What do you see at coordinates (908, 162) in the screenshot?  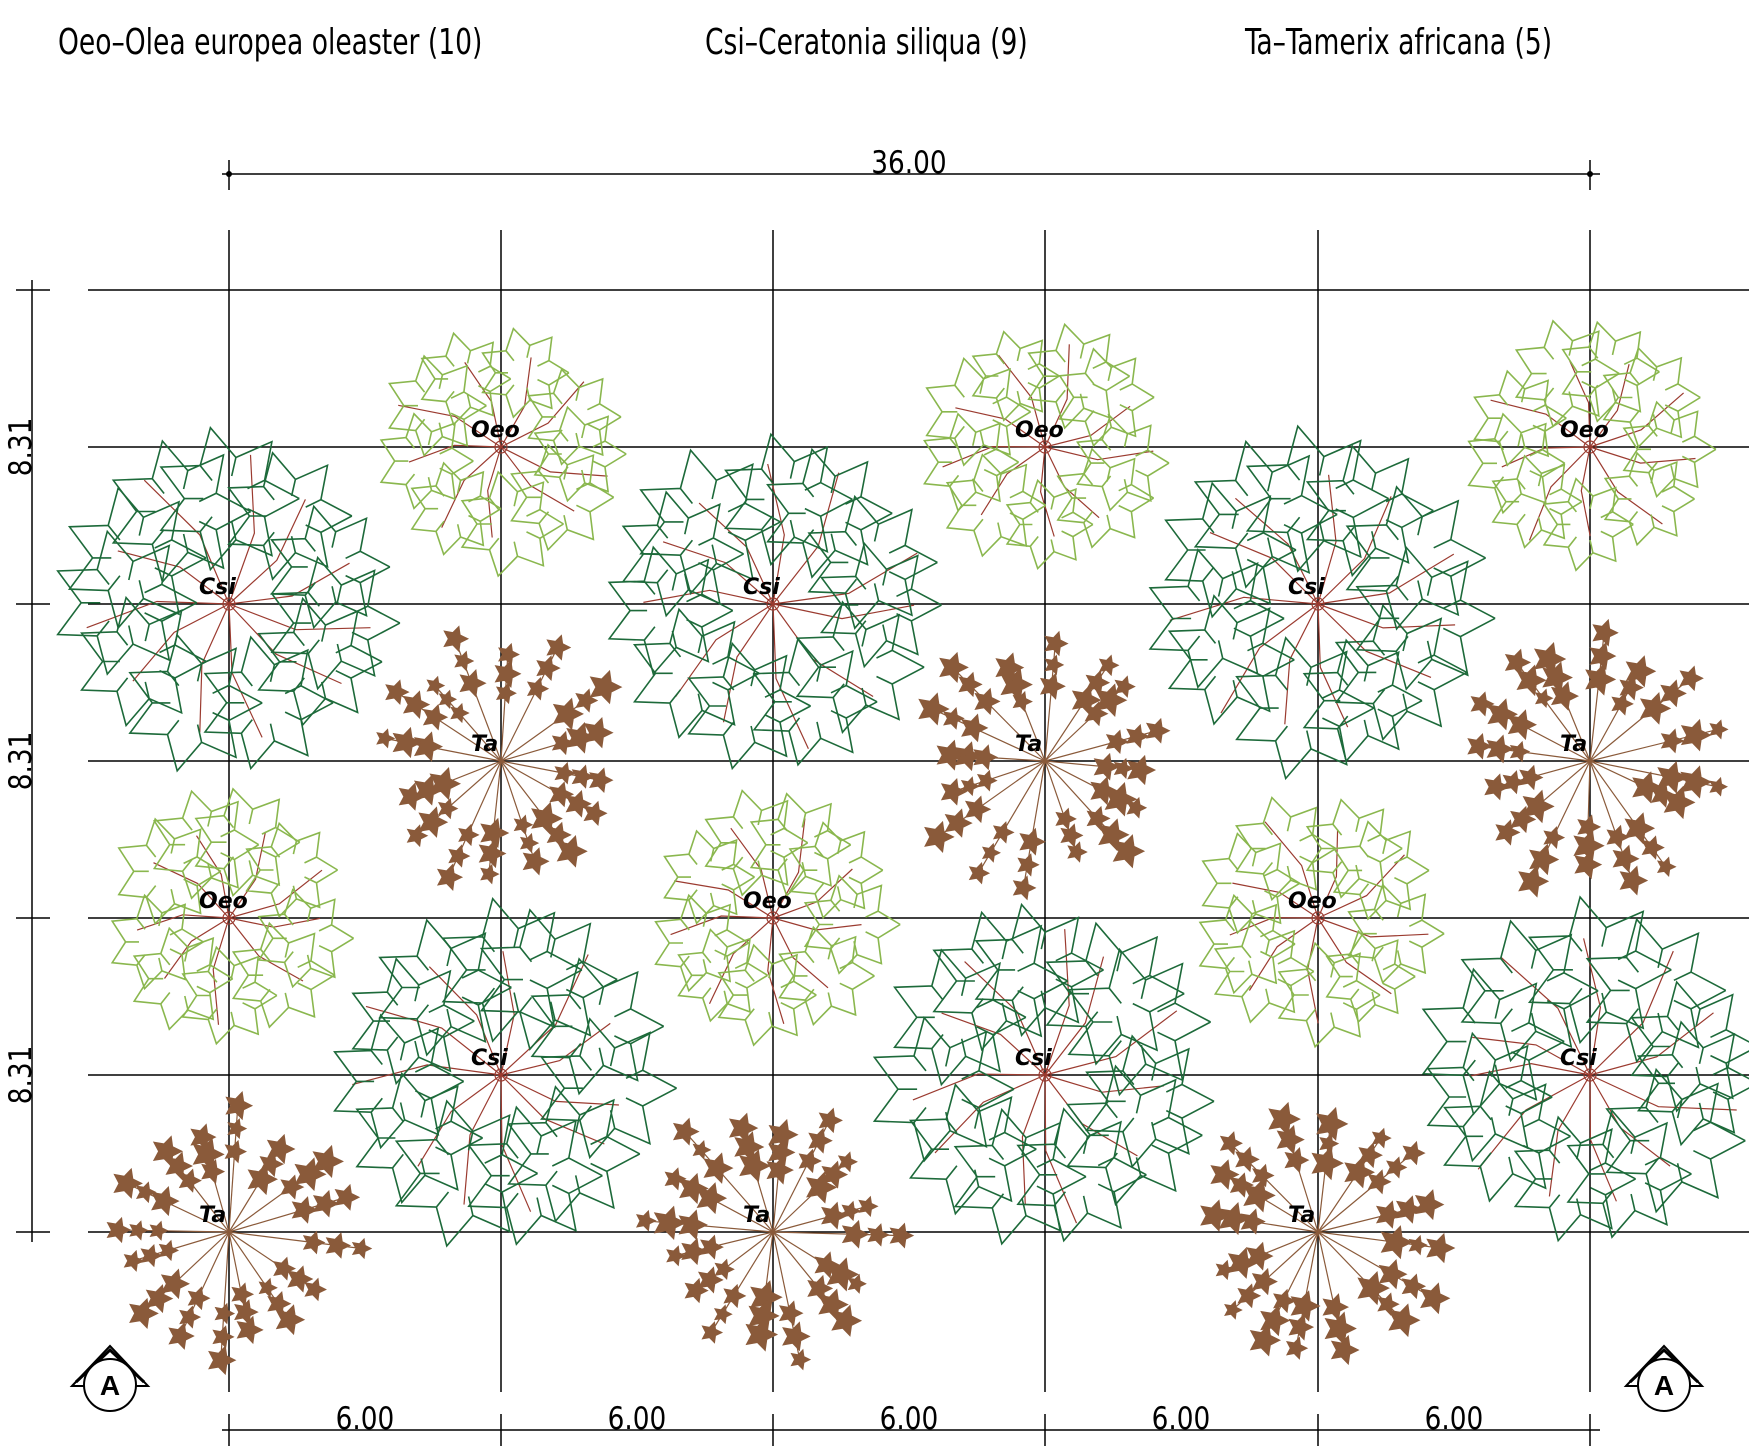 I see `dimension-total-label: 36.00` at bounding box center [908, 162].